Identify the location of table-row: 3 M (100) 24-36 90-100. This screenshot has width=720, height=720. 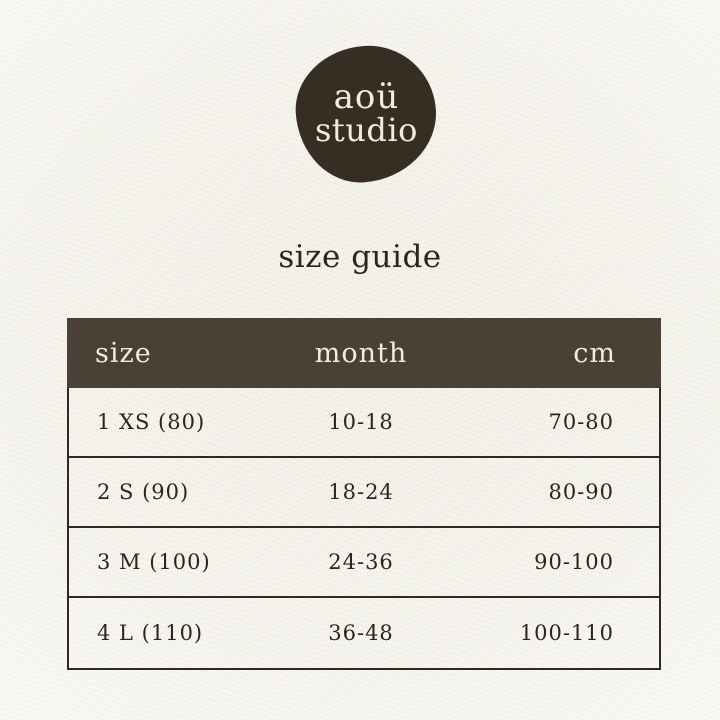
(364, 563).